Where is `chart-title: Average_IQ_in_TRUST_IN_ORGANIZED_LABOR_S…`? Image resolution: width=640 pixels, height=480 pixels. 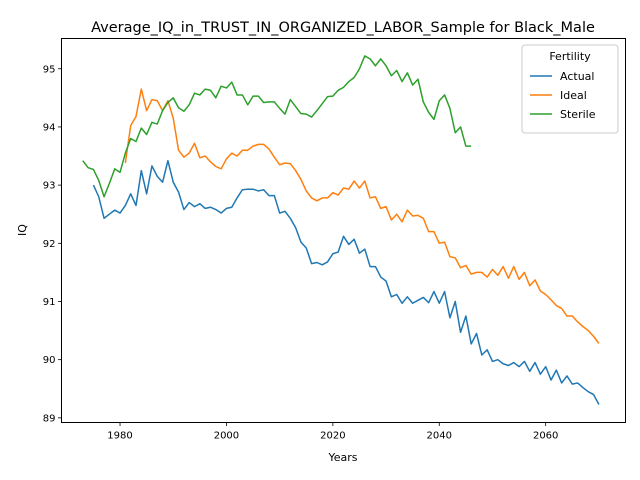 chart-title: Average_IQ_in_TRUST_IN_ORGANIZED_LABOR_S… is located at coordinates (343, 28).